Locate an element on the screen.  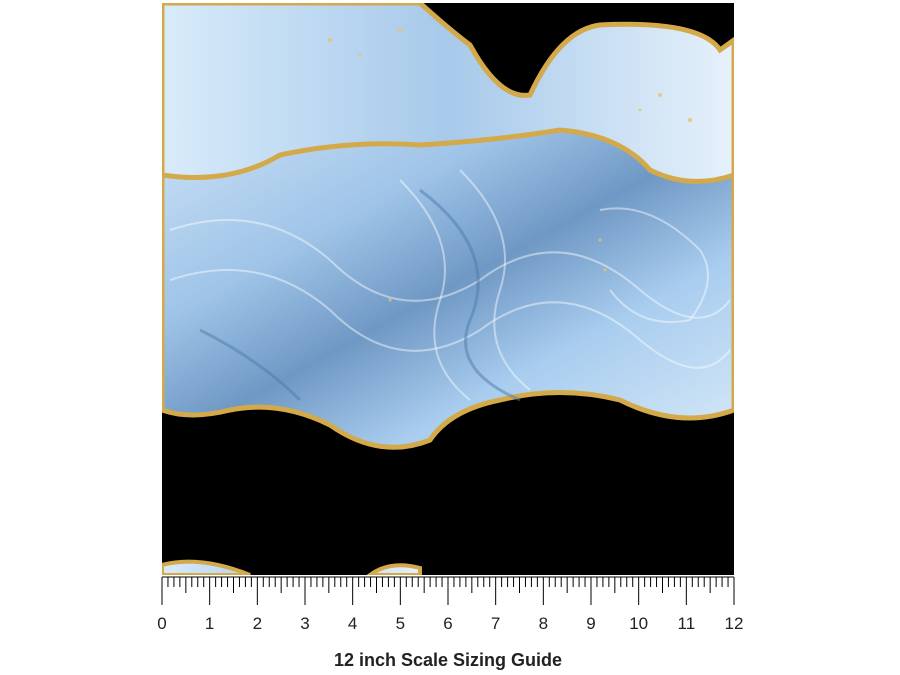
ruler-label: 4 is located at coordinates (352, 623).